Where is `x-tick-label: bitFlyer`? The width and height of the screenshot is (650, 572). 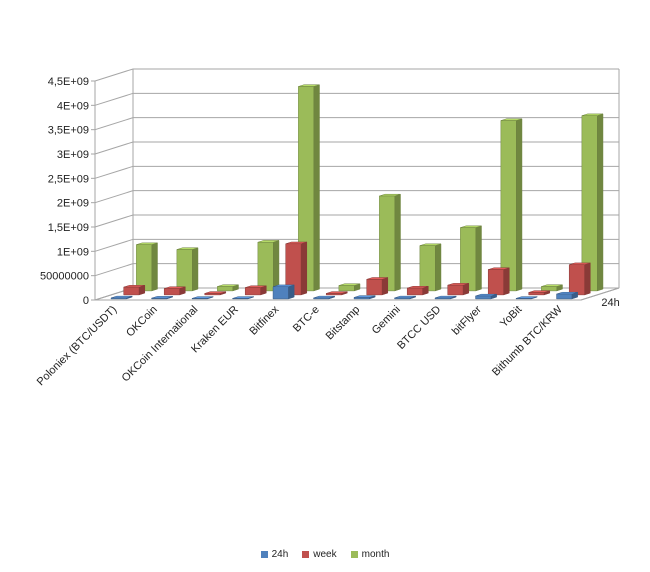
x-tick-label: bitFlyer is located at coordinates (467, 320).